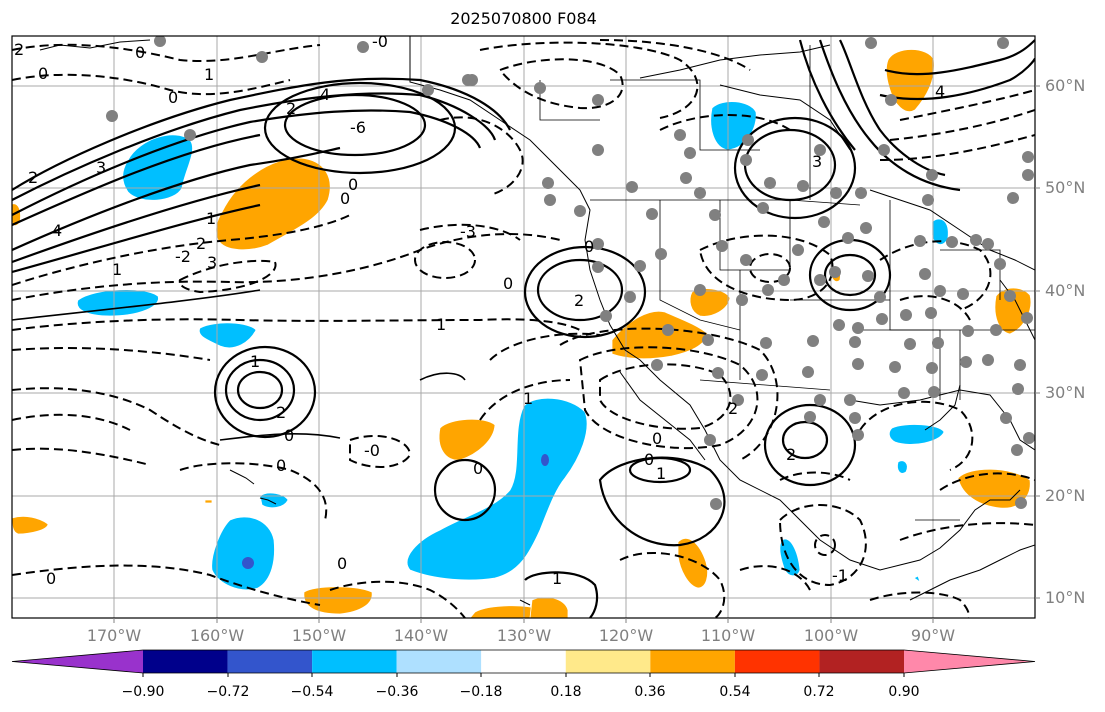 The image size is (1105, 712). Describe the element at coordinates (228, 692) in the screenshot. I see `colorbar-tick-label: −0.72` at that location.